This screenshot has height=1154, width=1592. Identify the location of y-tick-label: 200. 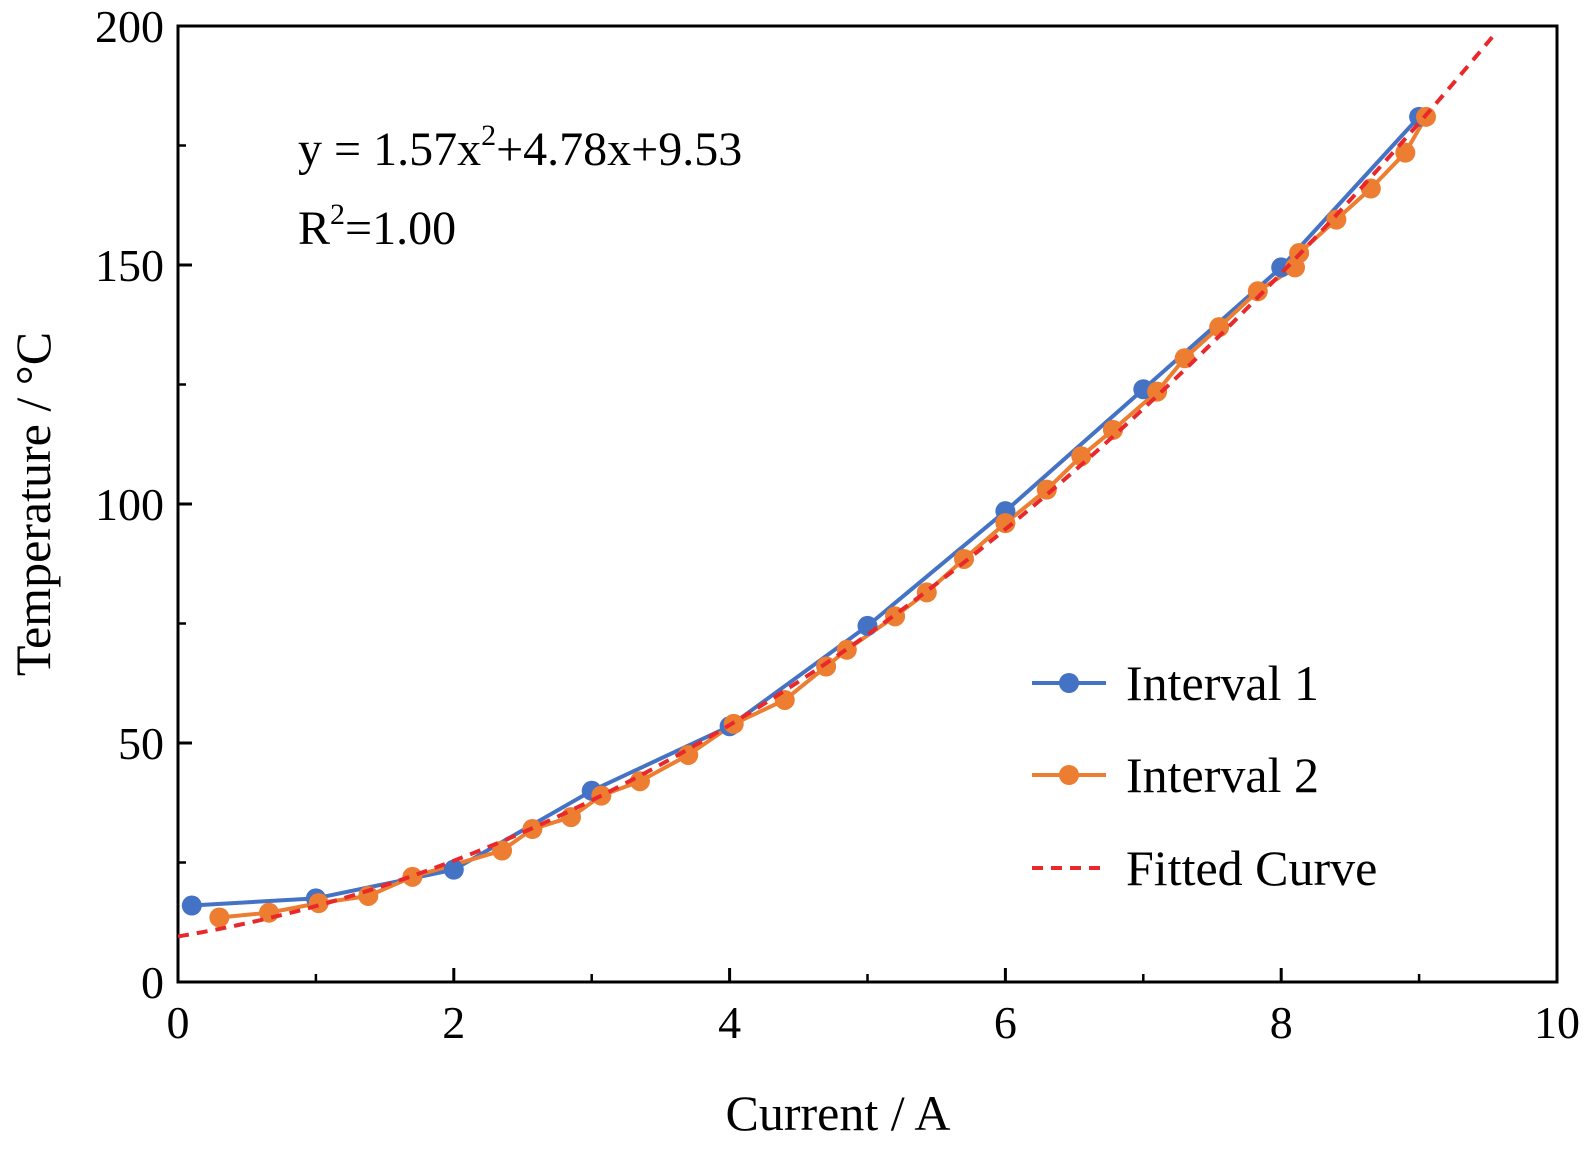
(129, 26).